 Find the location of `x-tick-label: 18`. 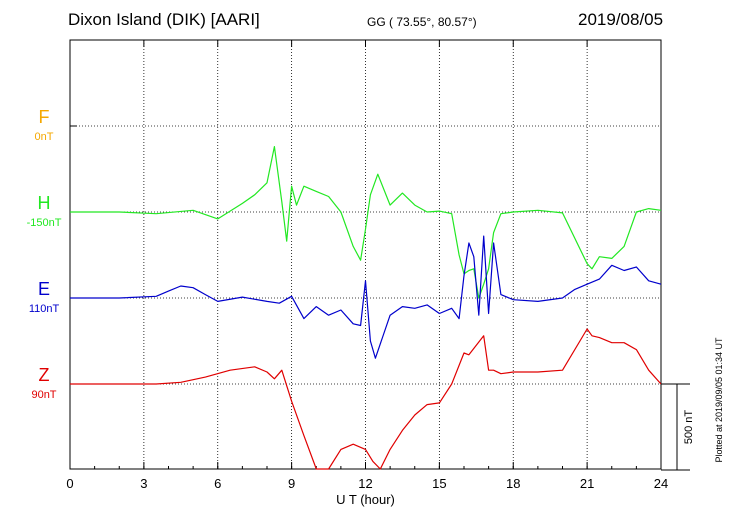

x-tick-label: 18 is located at coordinates (513, 483).